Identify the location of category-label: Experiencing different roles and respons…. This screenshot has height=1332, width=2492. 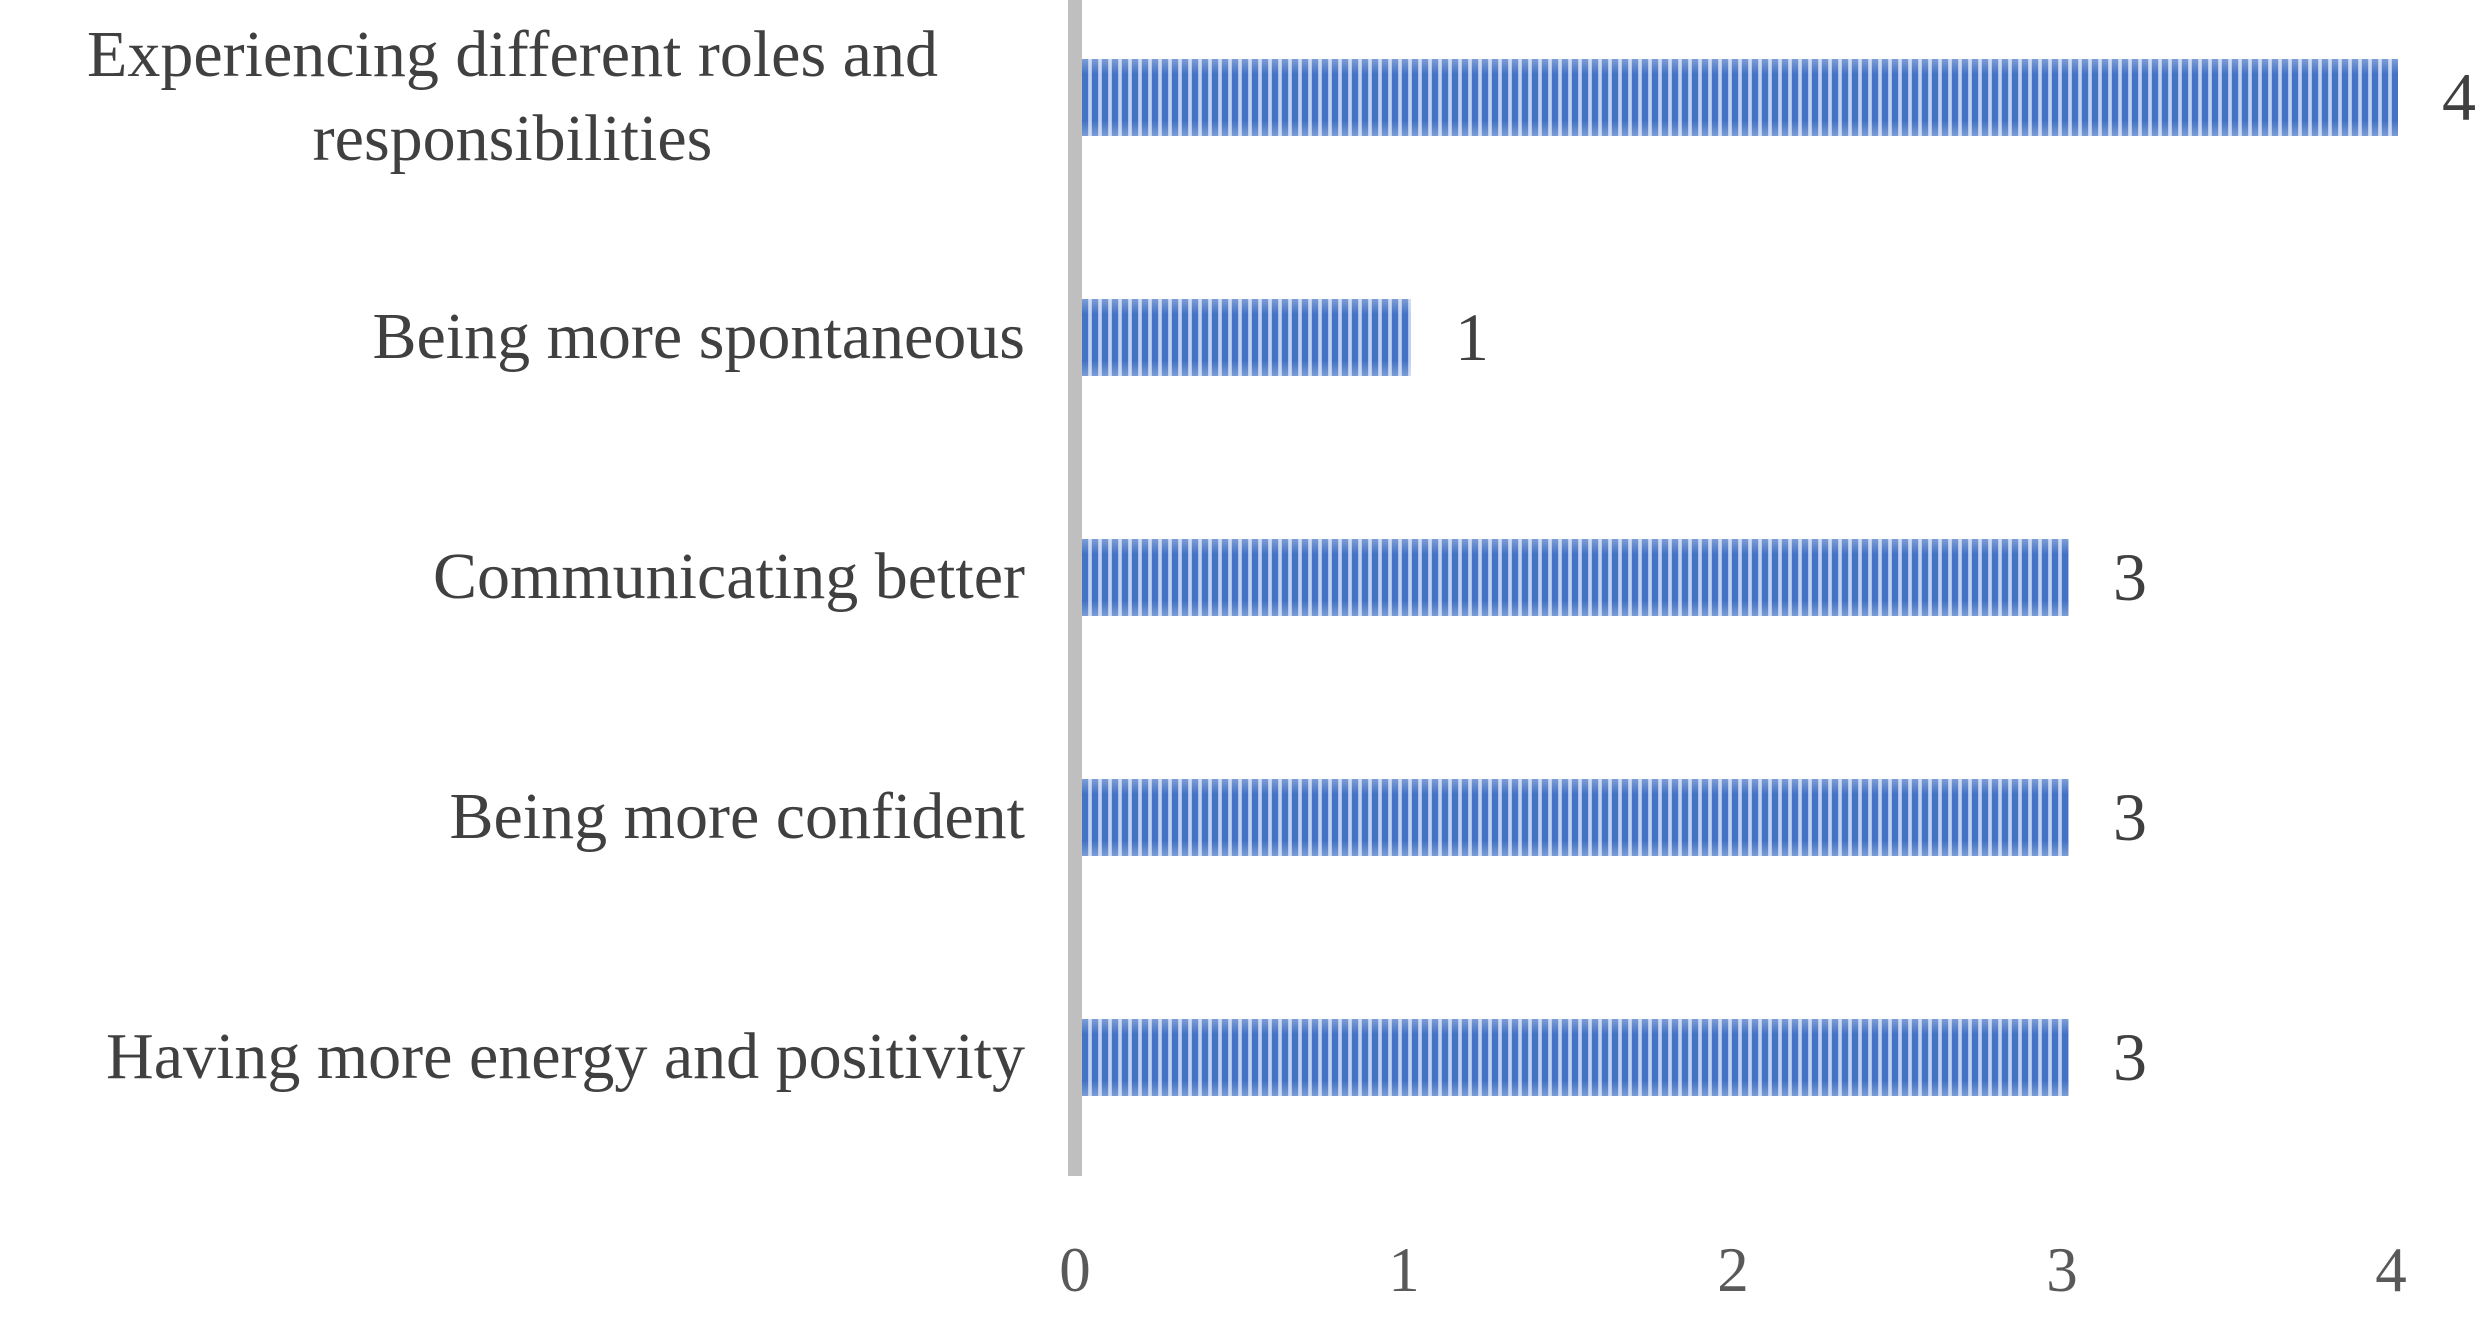
(512, 96).